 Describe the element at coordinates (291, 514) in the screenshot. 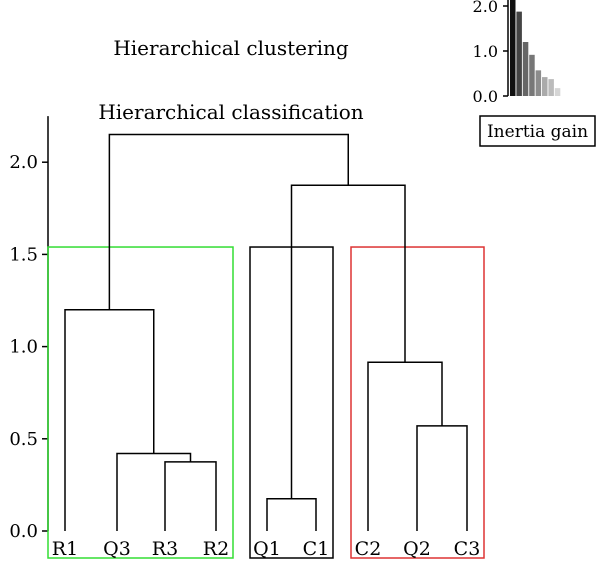

I see `link-m4` at that location.